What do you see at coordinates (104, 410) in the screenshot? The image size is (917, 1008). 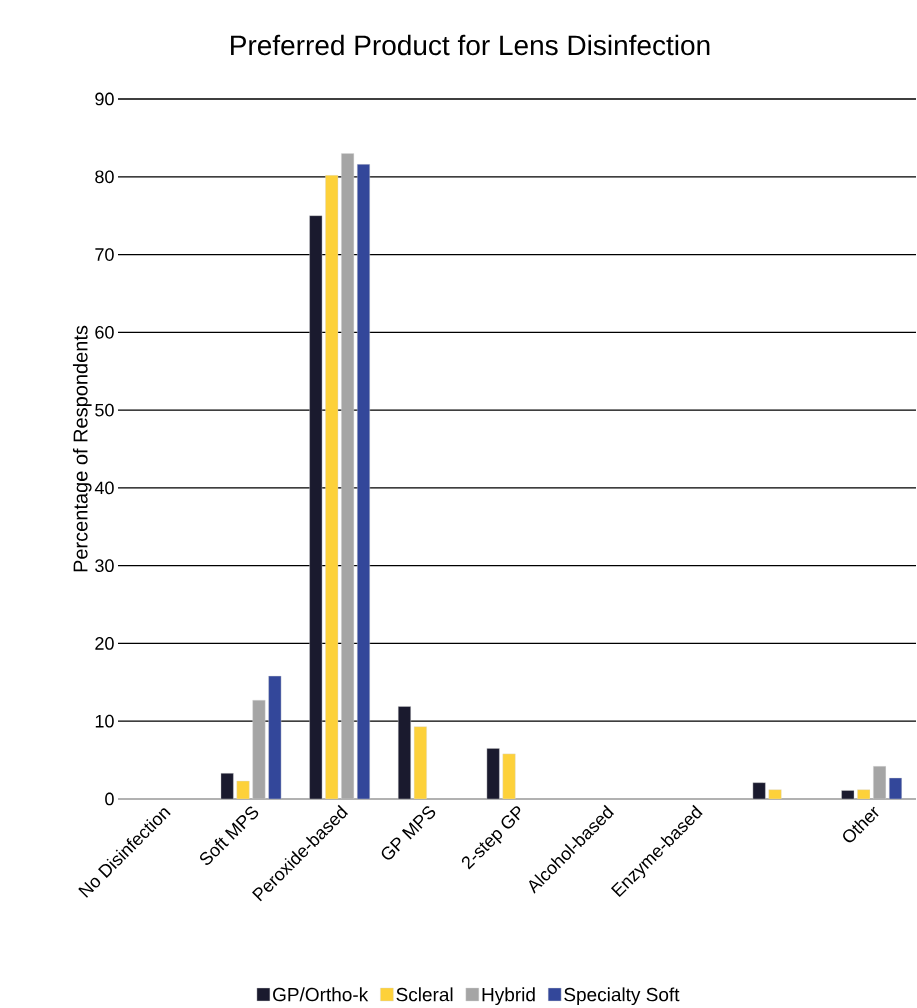 I see `y-tick-label: 50` at bounding box center [104, 410].